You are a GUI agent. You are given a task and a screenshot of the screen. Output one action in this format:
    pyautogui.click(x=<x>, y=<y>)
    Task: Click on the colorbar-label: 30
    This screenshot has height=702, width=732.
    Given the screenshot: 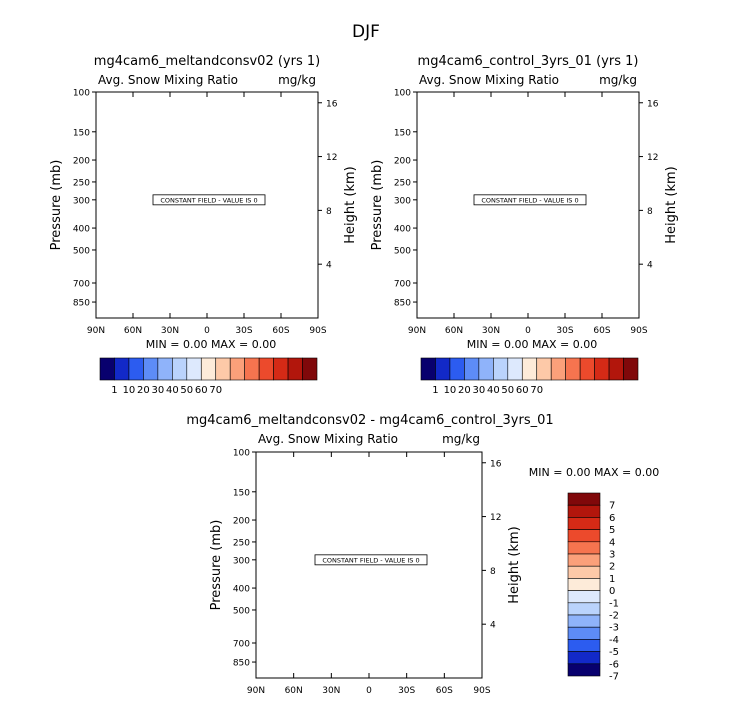 What is the action you would take?
    pyautogui.click(x=157, y=390)
    